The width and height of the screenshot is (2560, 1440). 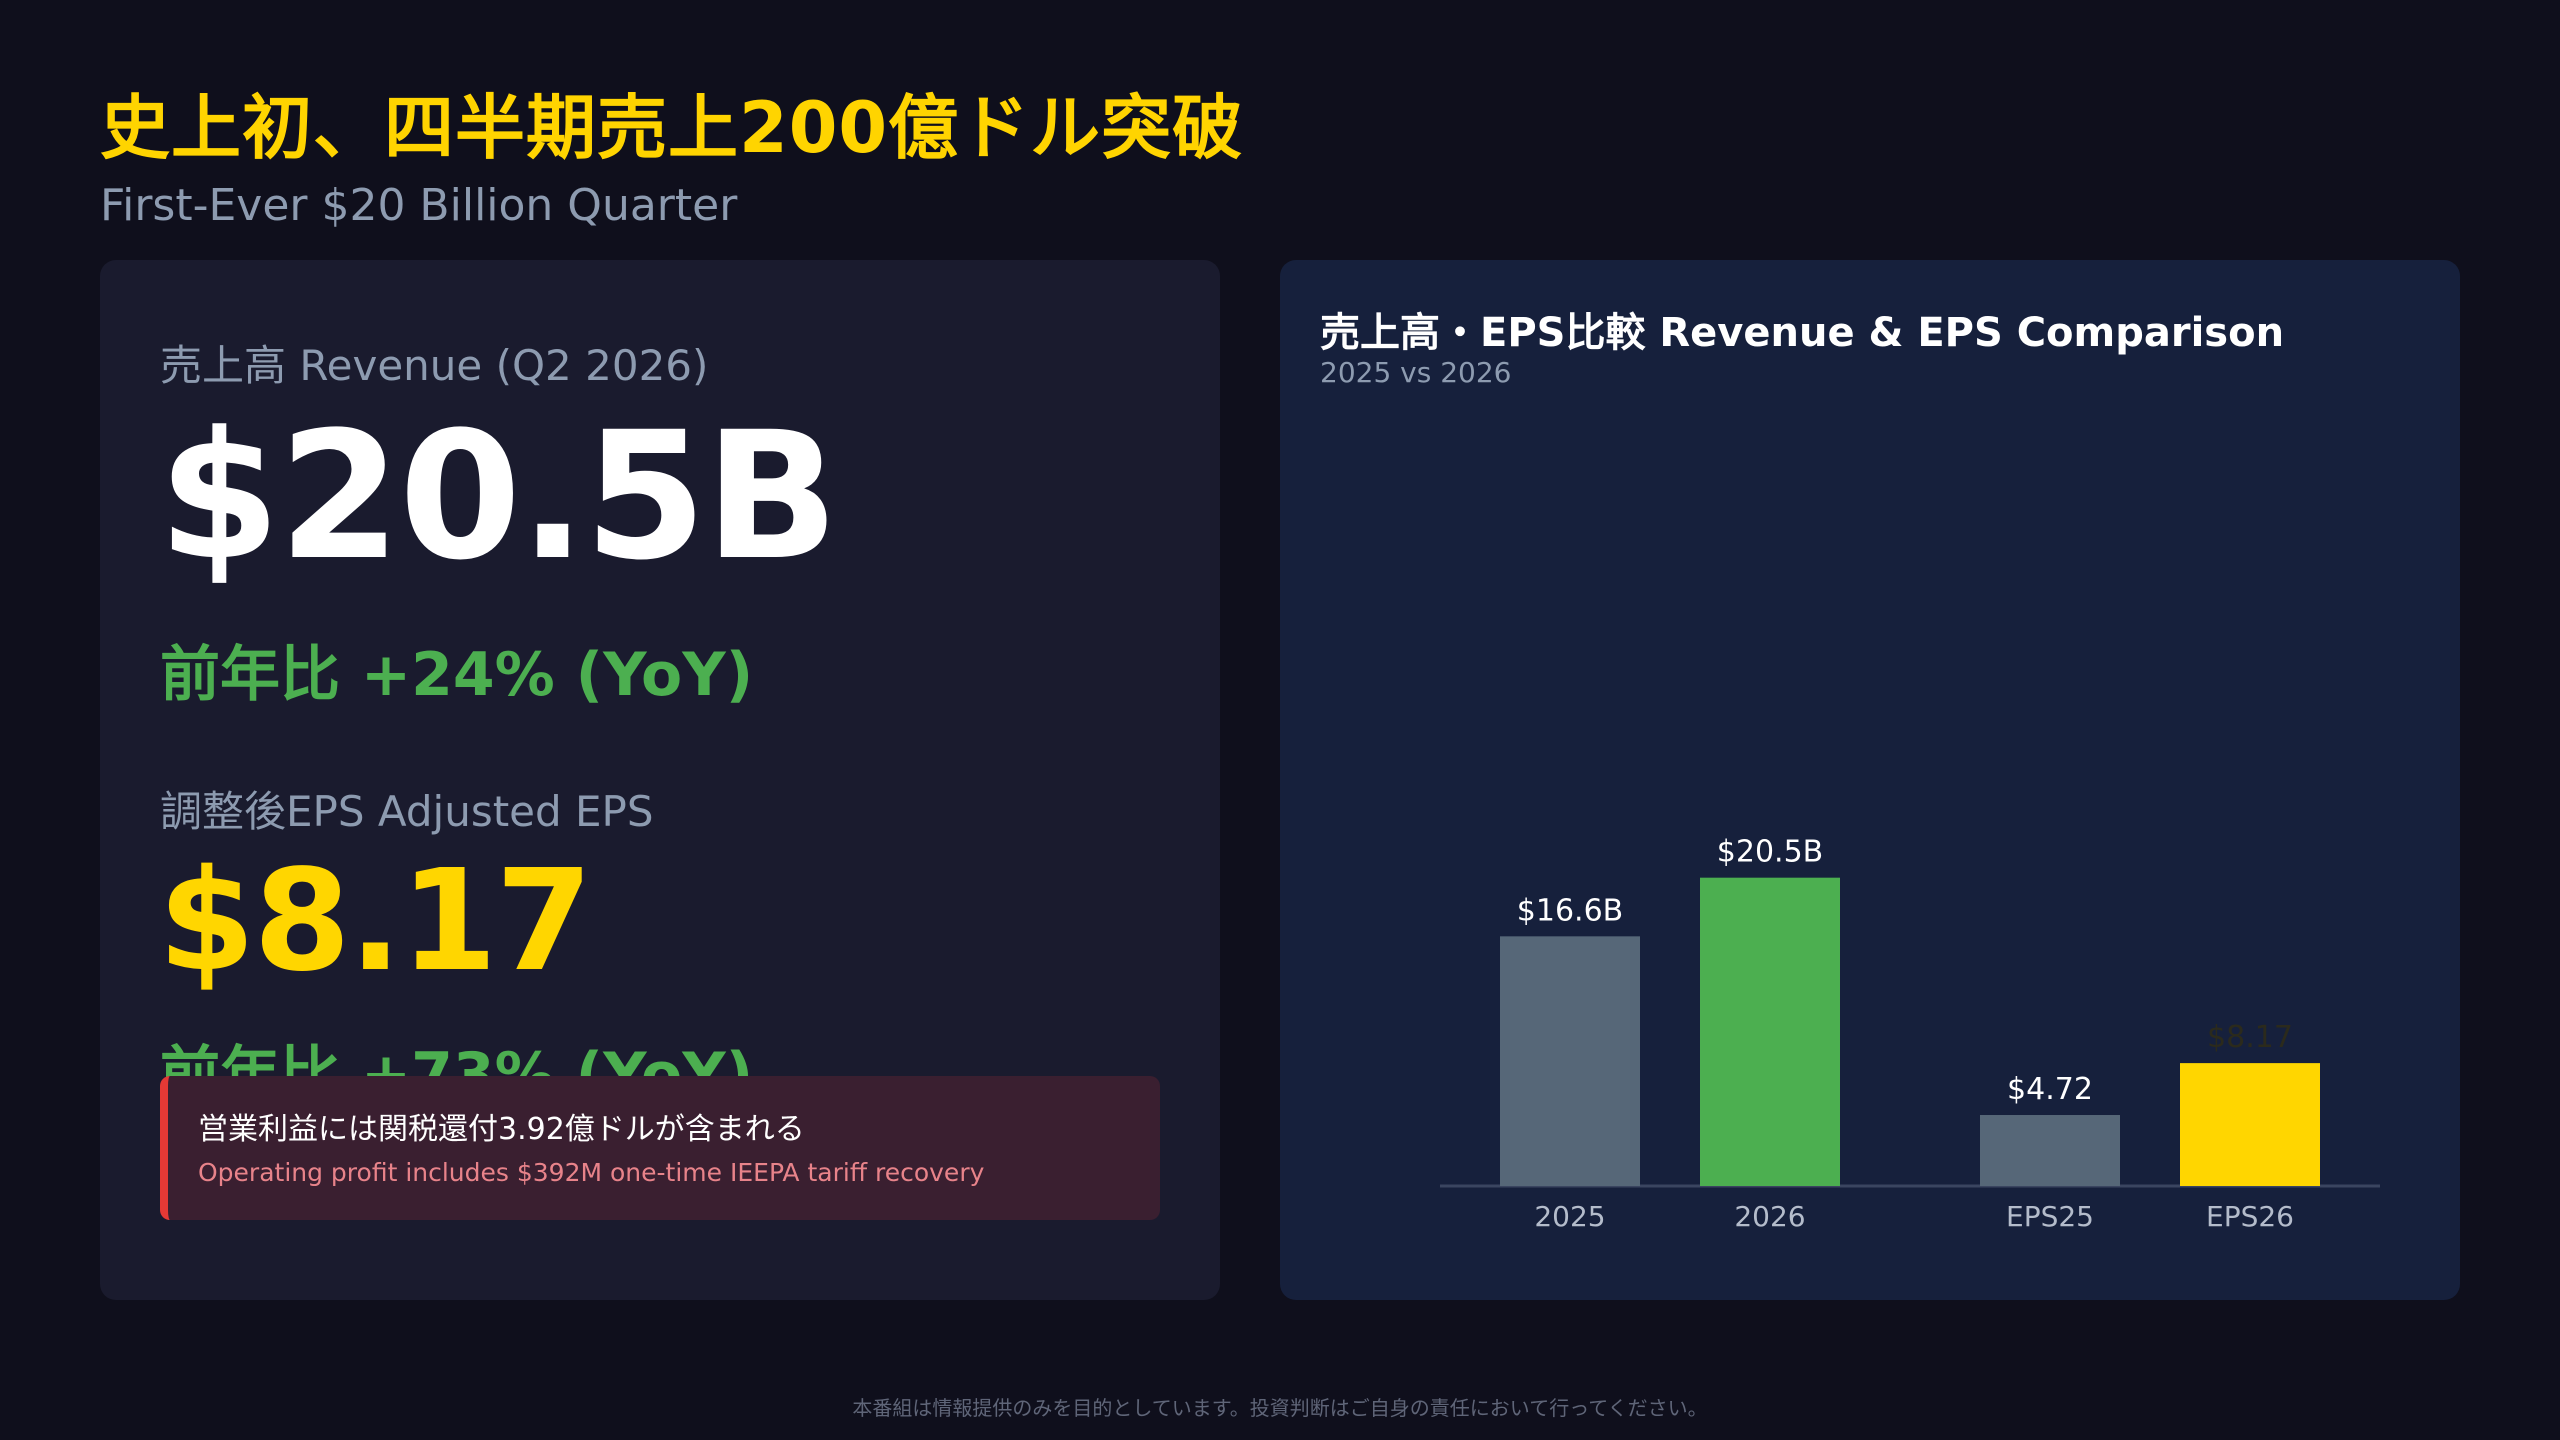 What do you see at coordinates (1770, 852) in the screenshot?
I see `value-label-2026: $20.5B` at bounding box center [1770, 852].